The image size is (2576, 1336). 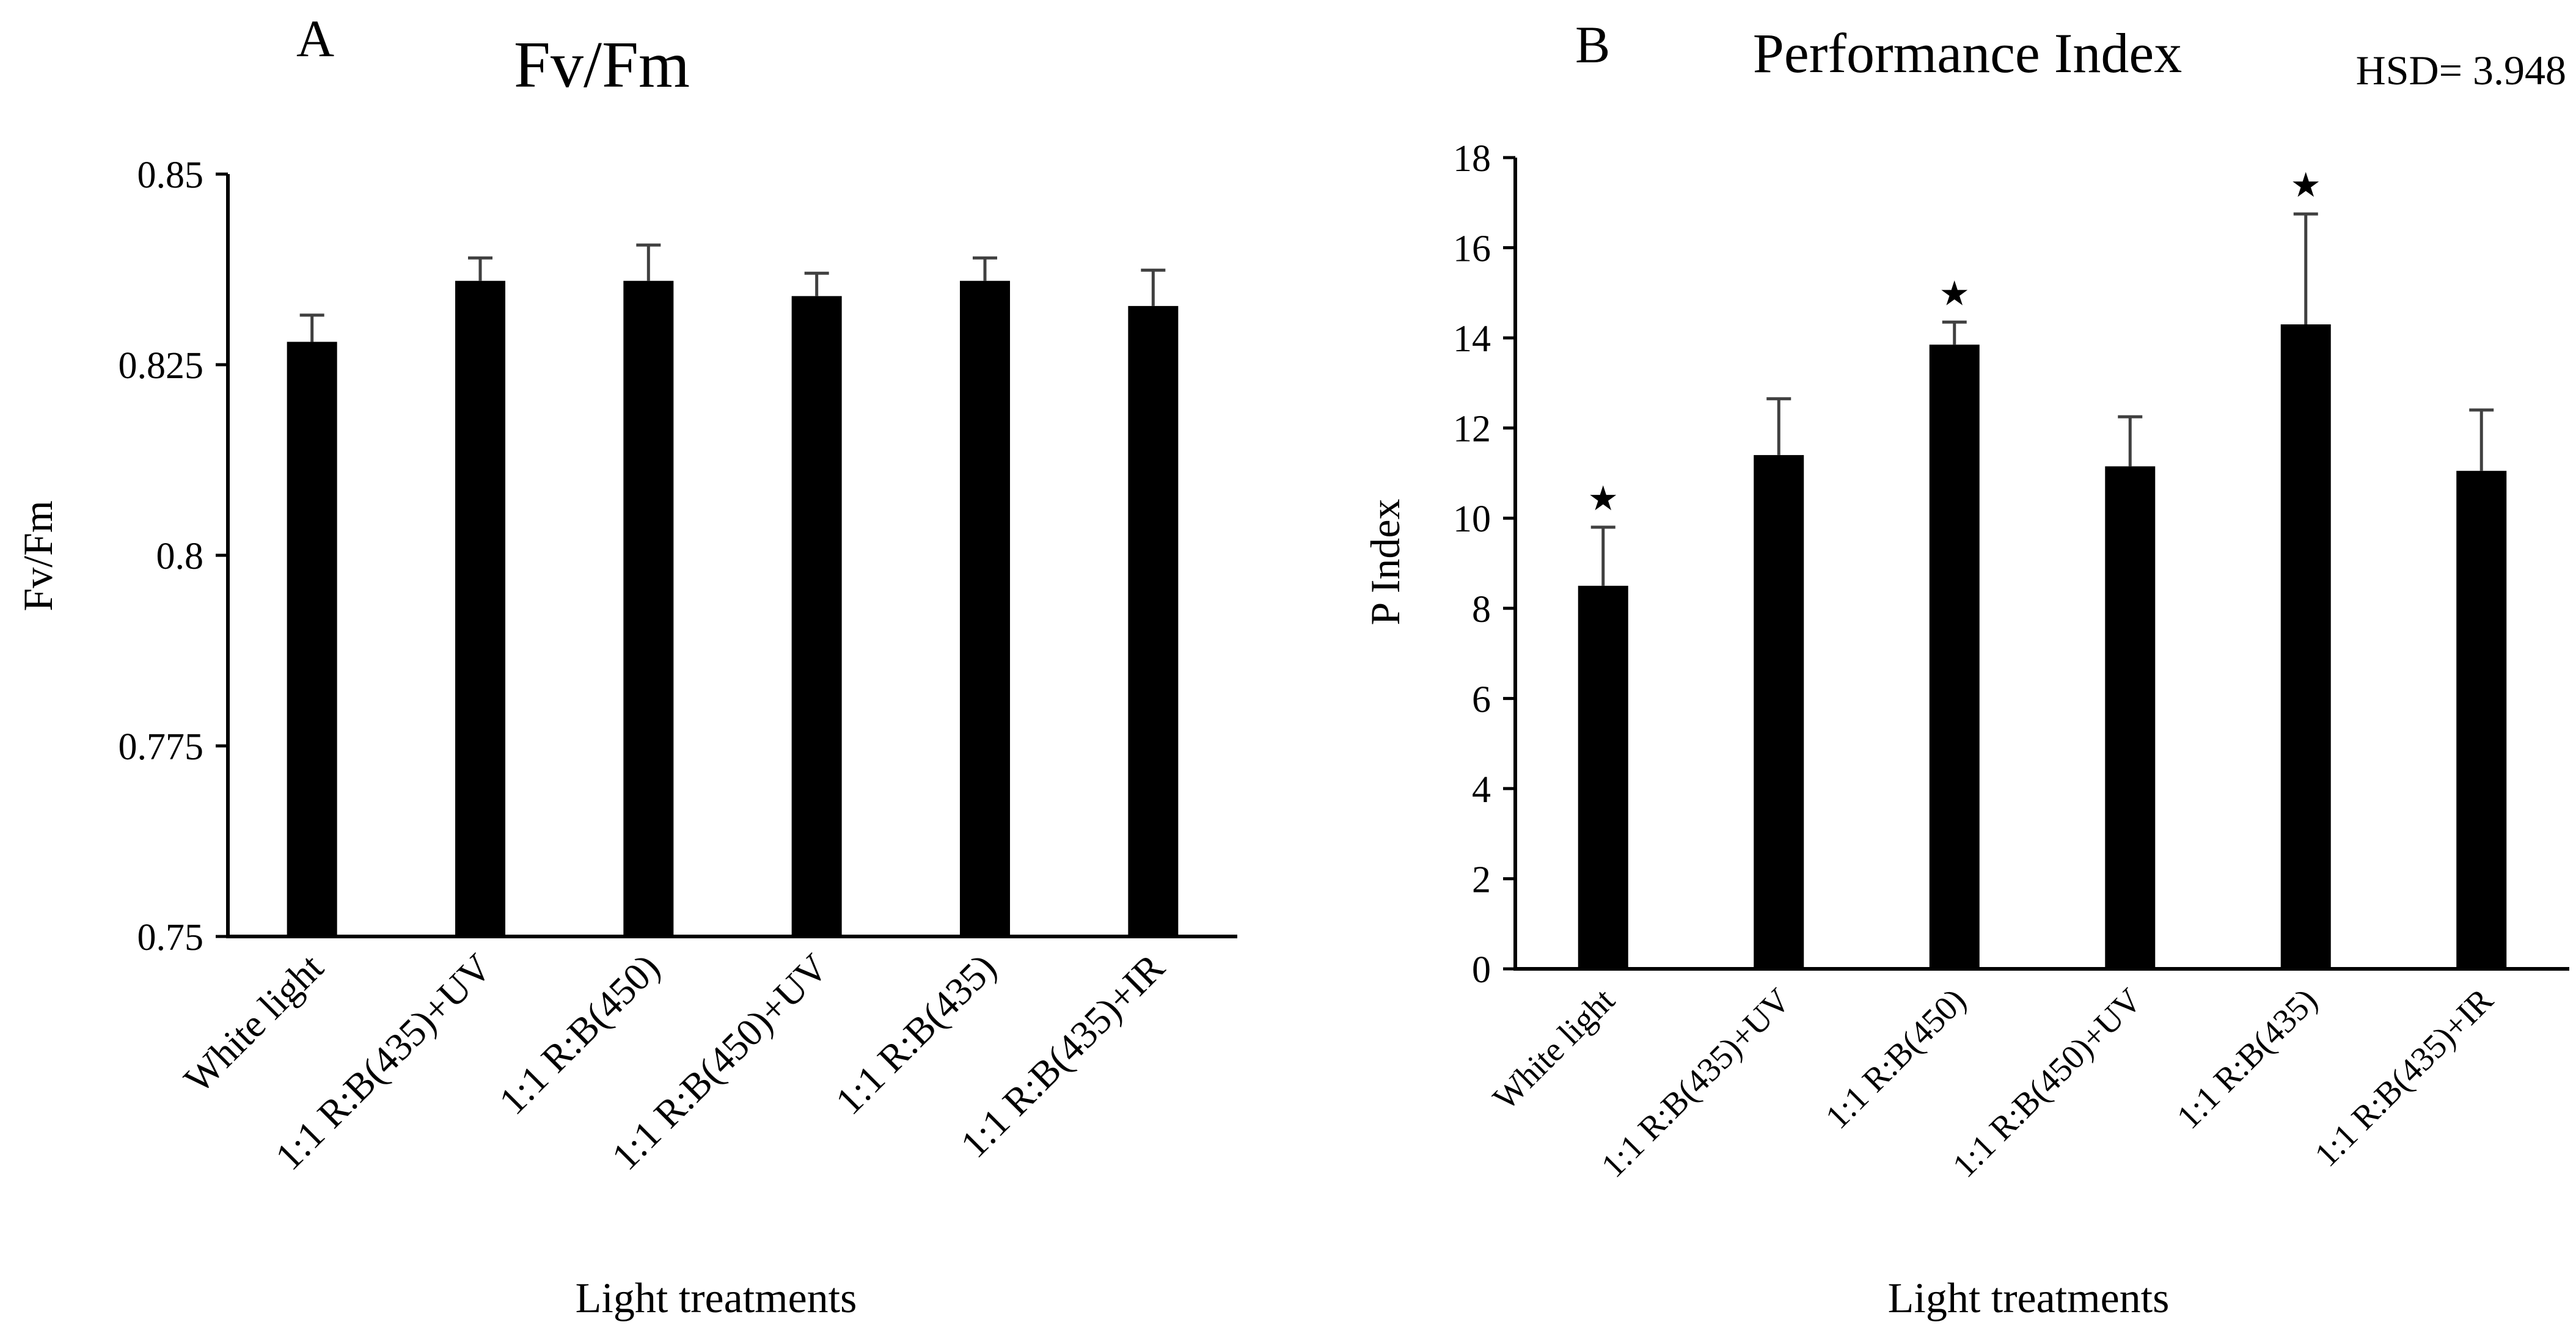 I want to click on y-tick-label: 16, so click(x=1472, y=249).